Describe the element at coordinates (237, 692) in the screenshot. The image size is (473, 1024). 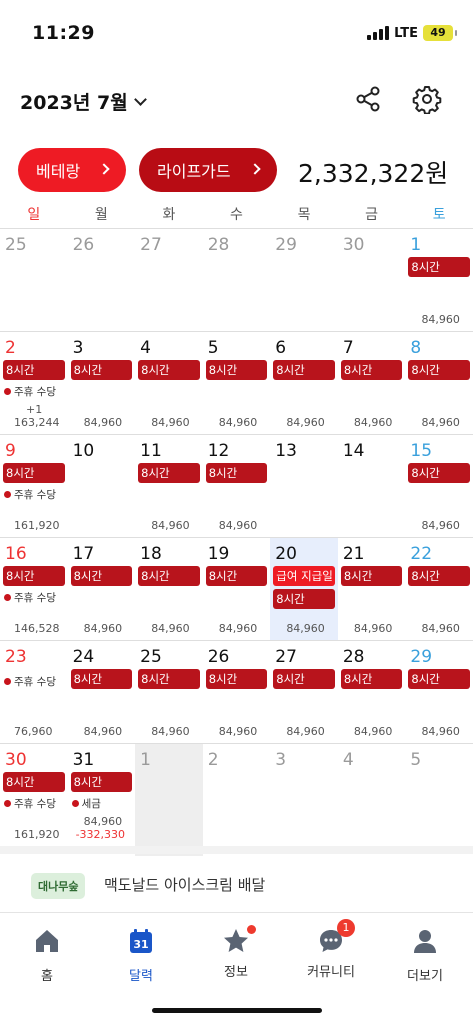
I see `calendar-day: 26 8시간 84,960` at that location.